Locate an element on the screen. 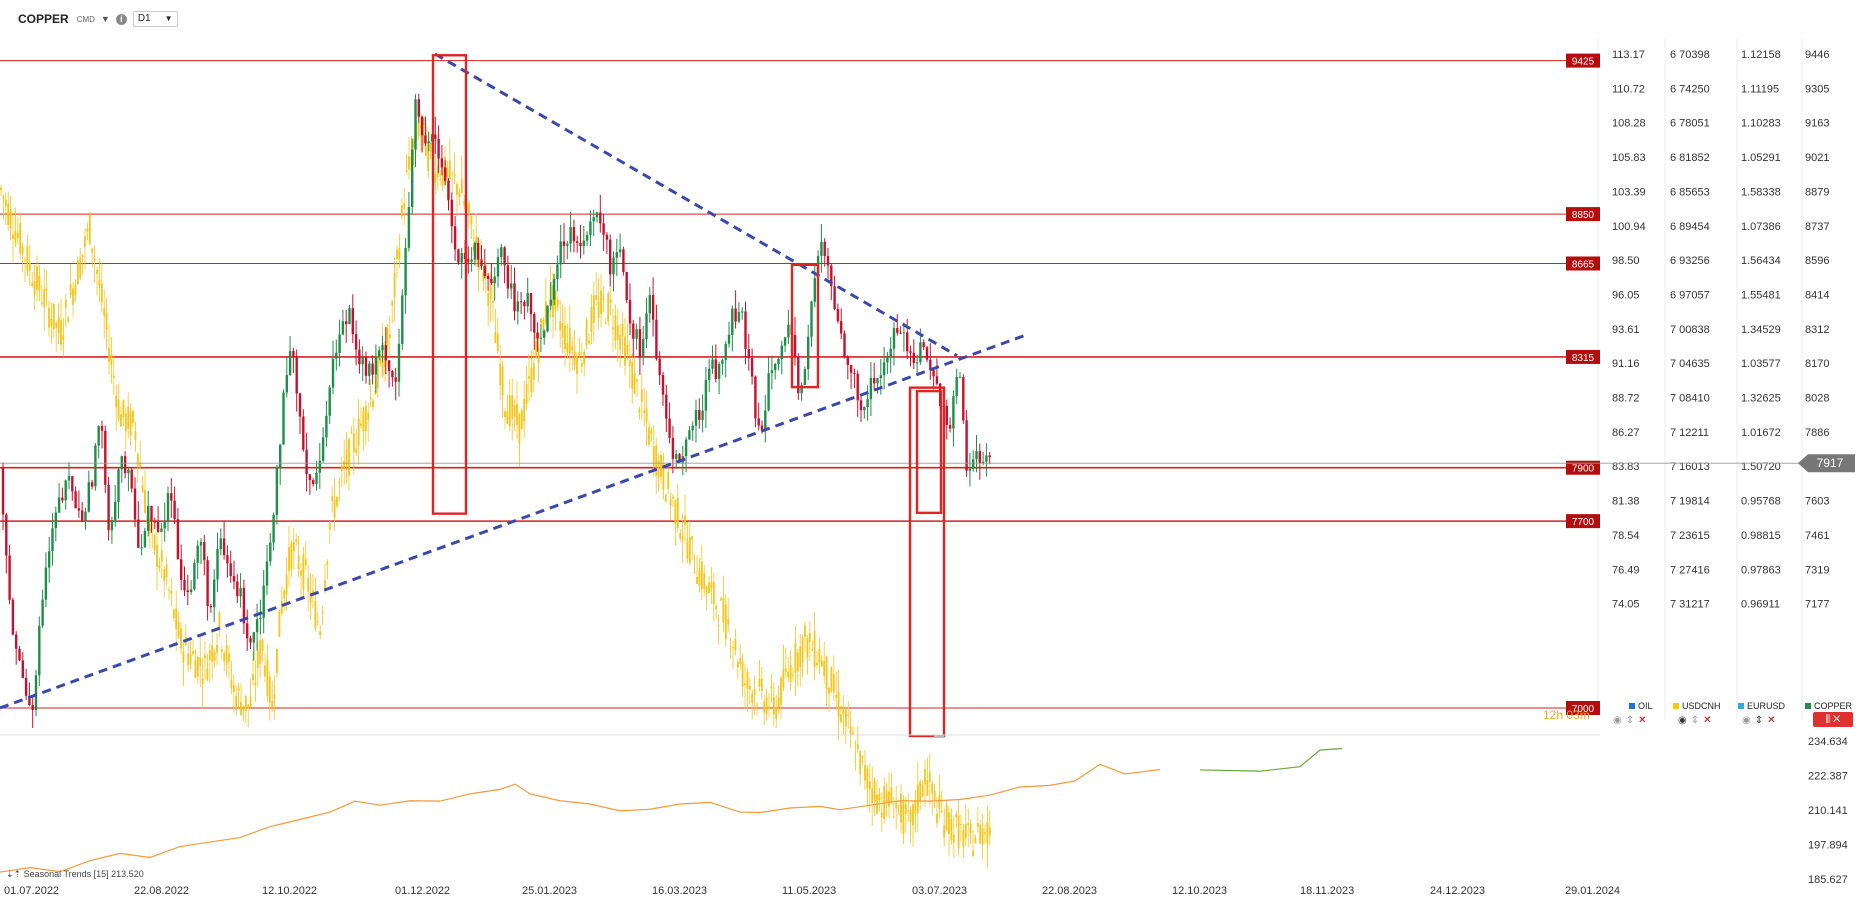 This screenshot has width=1866, height=909. symbol-name: COPPER is located at coordinates (43, 19).